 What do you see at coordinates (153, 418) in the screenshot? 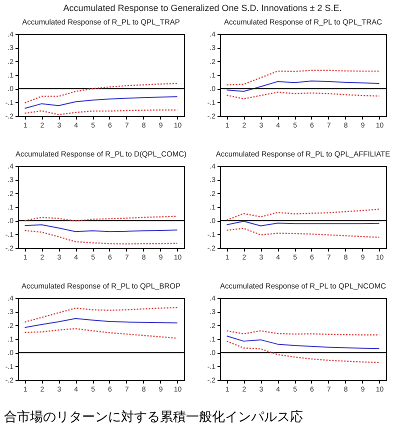
I see `text: 合市場のリターンに対する累積一般化インパルス応` at bounding box center [153, 418].